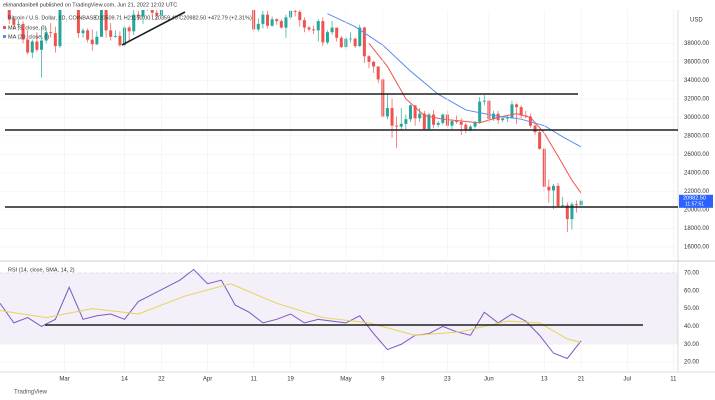 This screenshot has height=400, width=715. Describe the element at coordinates (697, 81) in the screenshot. I see `y-tick-label: 34000.00` at that location.